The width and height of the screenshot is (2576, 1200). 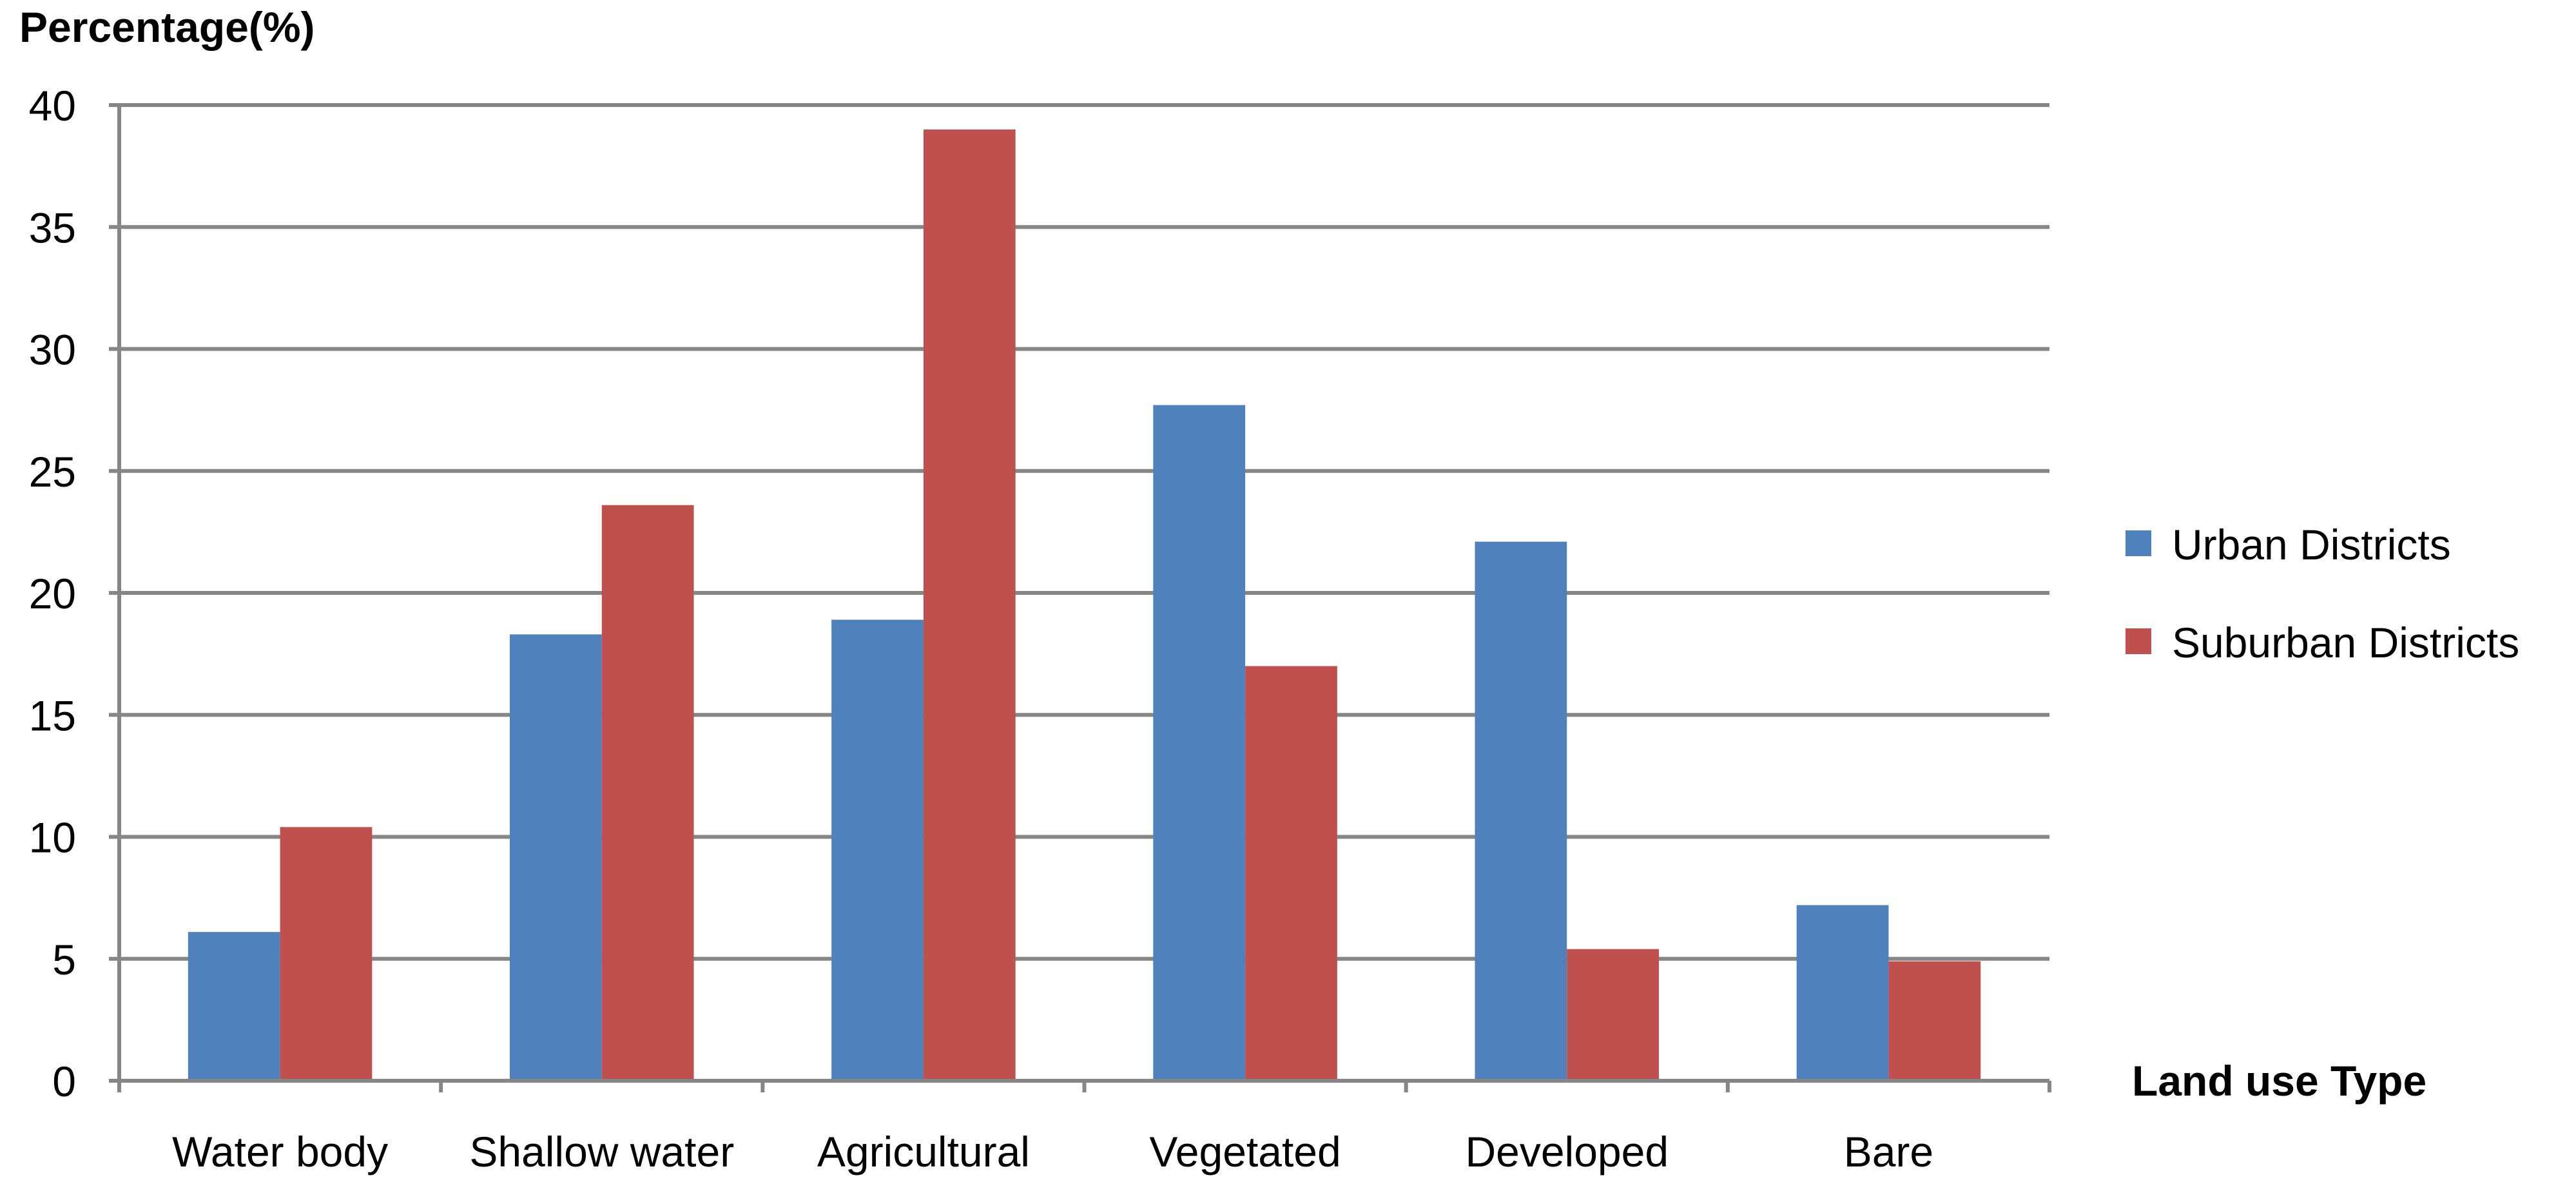 What do you see at coordinates (52, 106) in the screenshot?
I see `y-tick-label: 40` at bounding box center [52, 106].